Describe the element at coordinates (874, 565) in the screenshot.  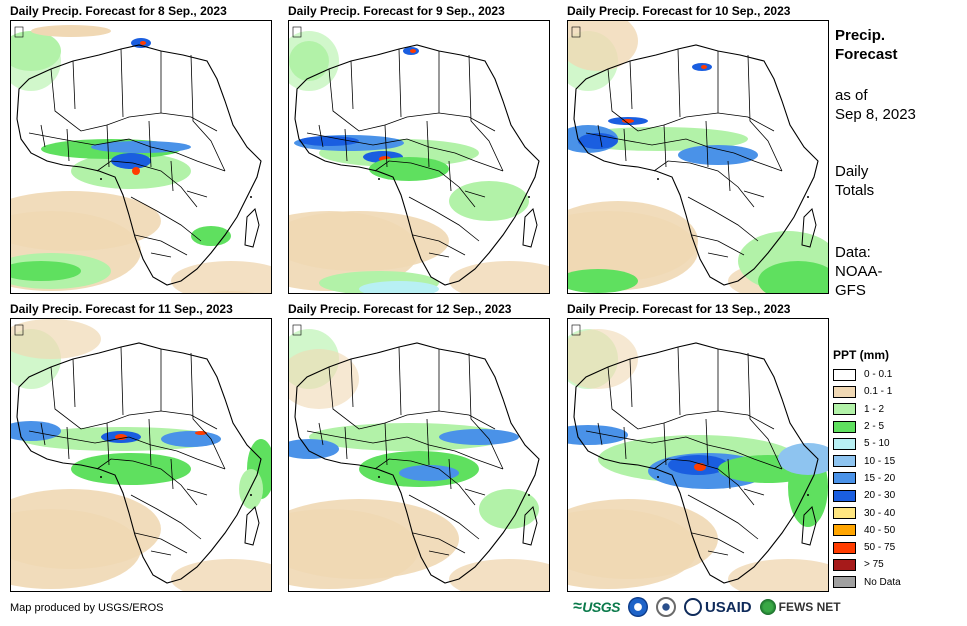
I see `legend-label: > 75` at that location.